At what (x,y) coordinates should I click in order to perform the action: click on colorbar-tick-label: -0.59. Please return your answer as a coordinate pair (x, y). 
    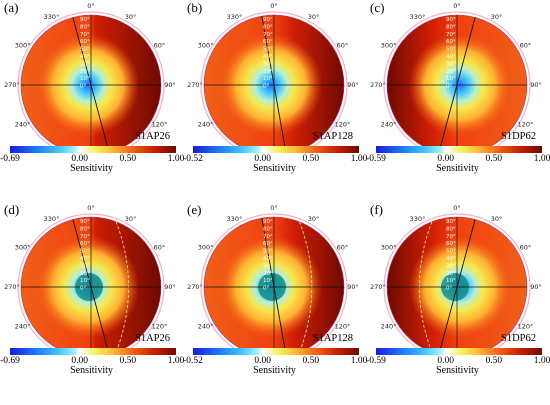
    Looking at the image, I should click on (376, 361).